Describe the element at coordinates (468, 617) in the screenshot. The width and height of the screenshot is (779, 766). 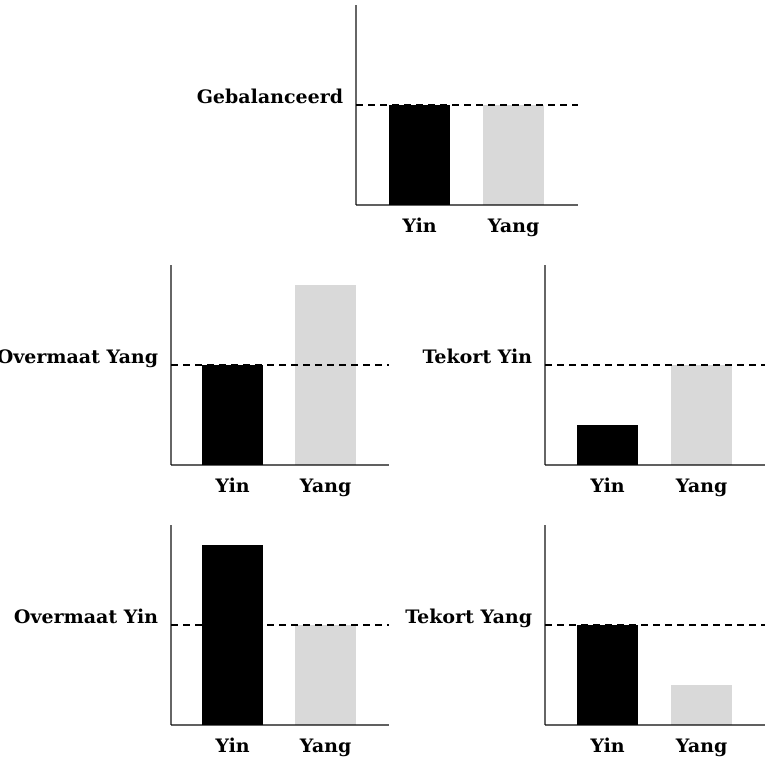
I see `chart-title: Tekort Yang` at that location.